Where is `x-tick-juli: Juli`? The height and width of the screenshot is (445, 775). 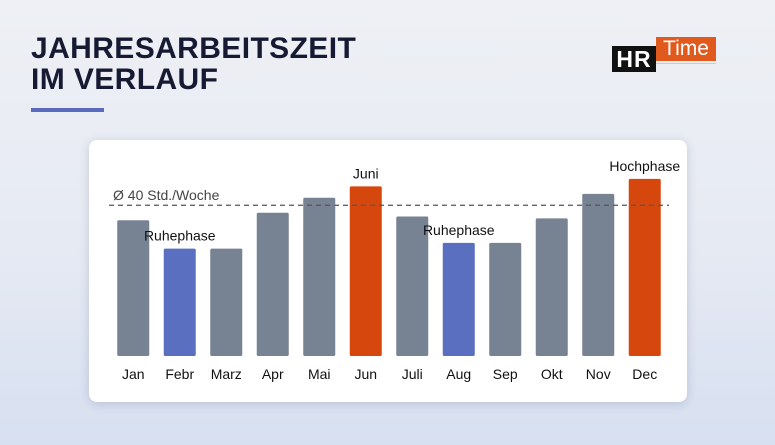 x-tick-juli: Juli is located at coordinates (412, 374).